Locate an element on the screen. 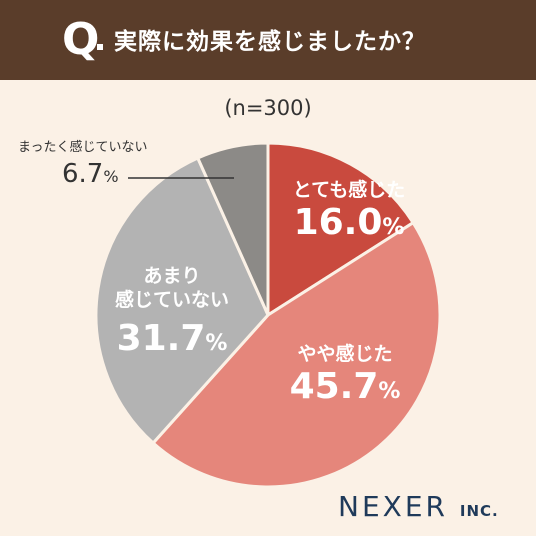  label-s0-pct: % is located at coordinates (393, 227).